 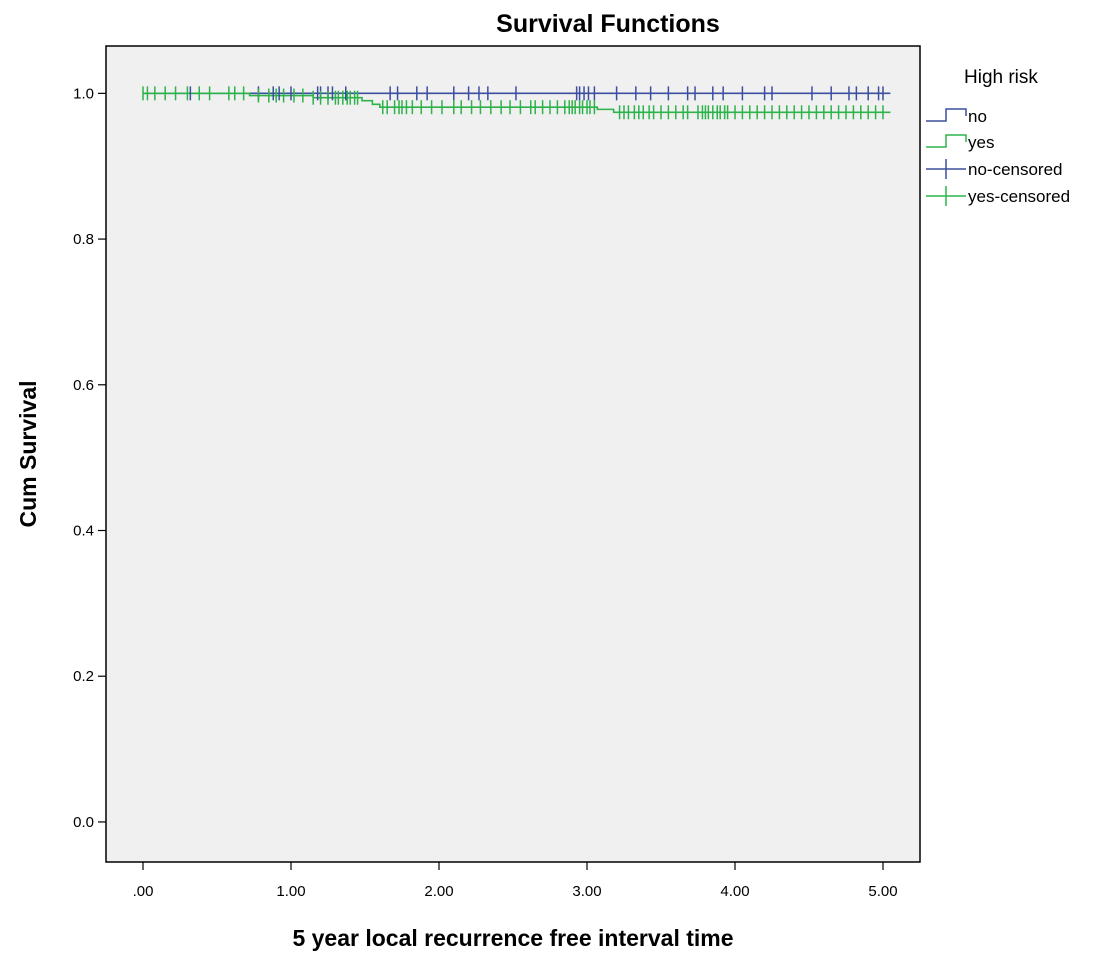 I want to click on chart-title: Survival Functions, so click(x=608, y=24).